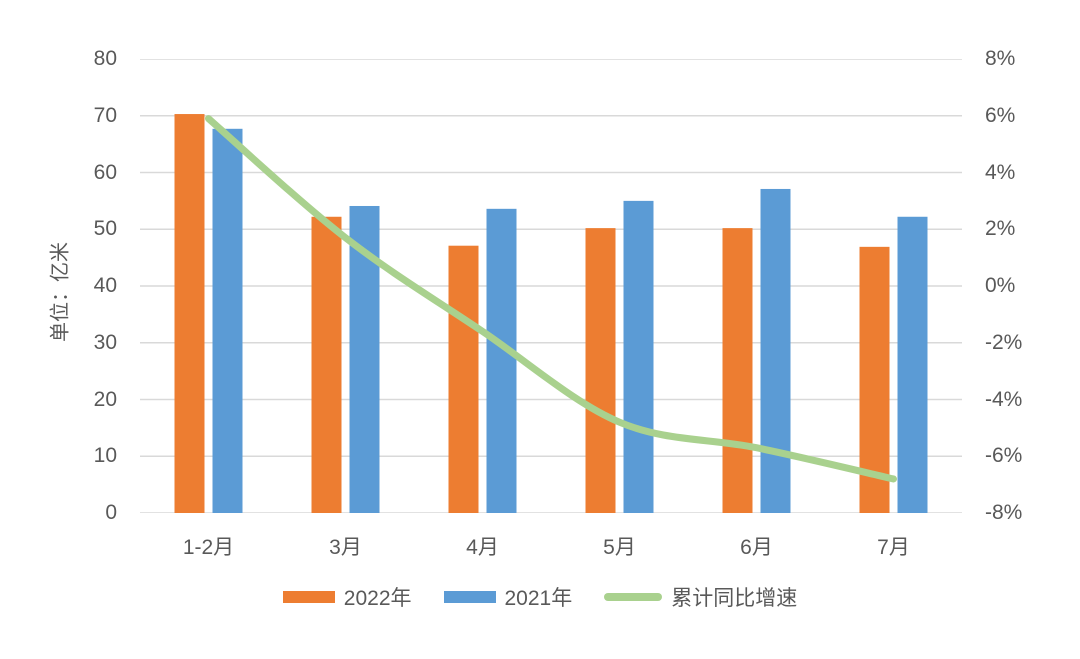  I want to click on x-axis-label-5月: 5月, so click(619, 547).